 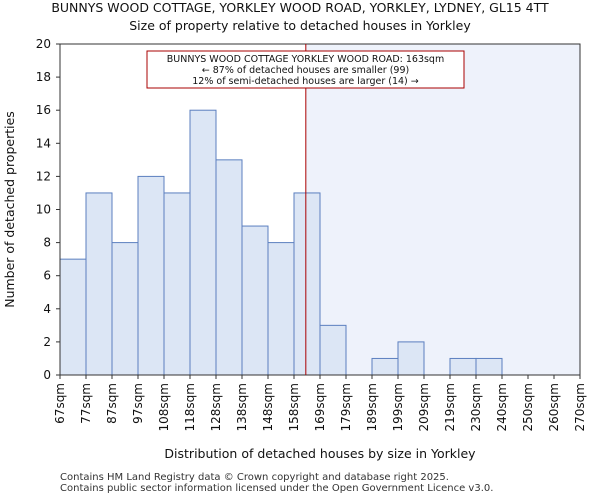 What do you see at coordinates (47, 342) in the screenshot?
I see `y-tick-label: 2` at bounding box center [47, 342].